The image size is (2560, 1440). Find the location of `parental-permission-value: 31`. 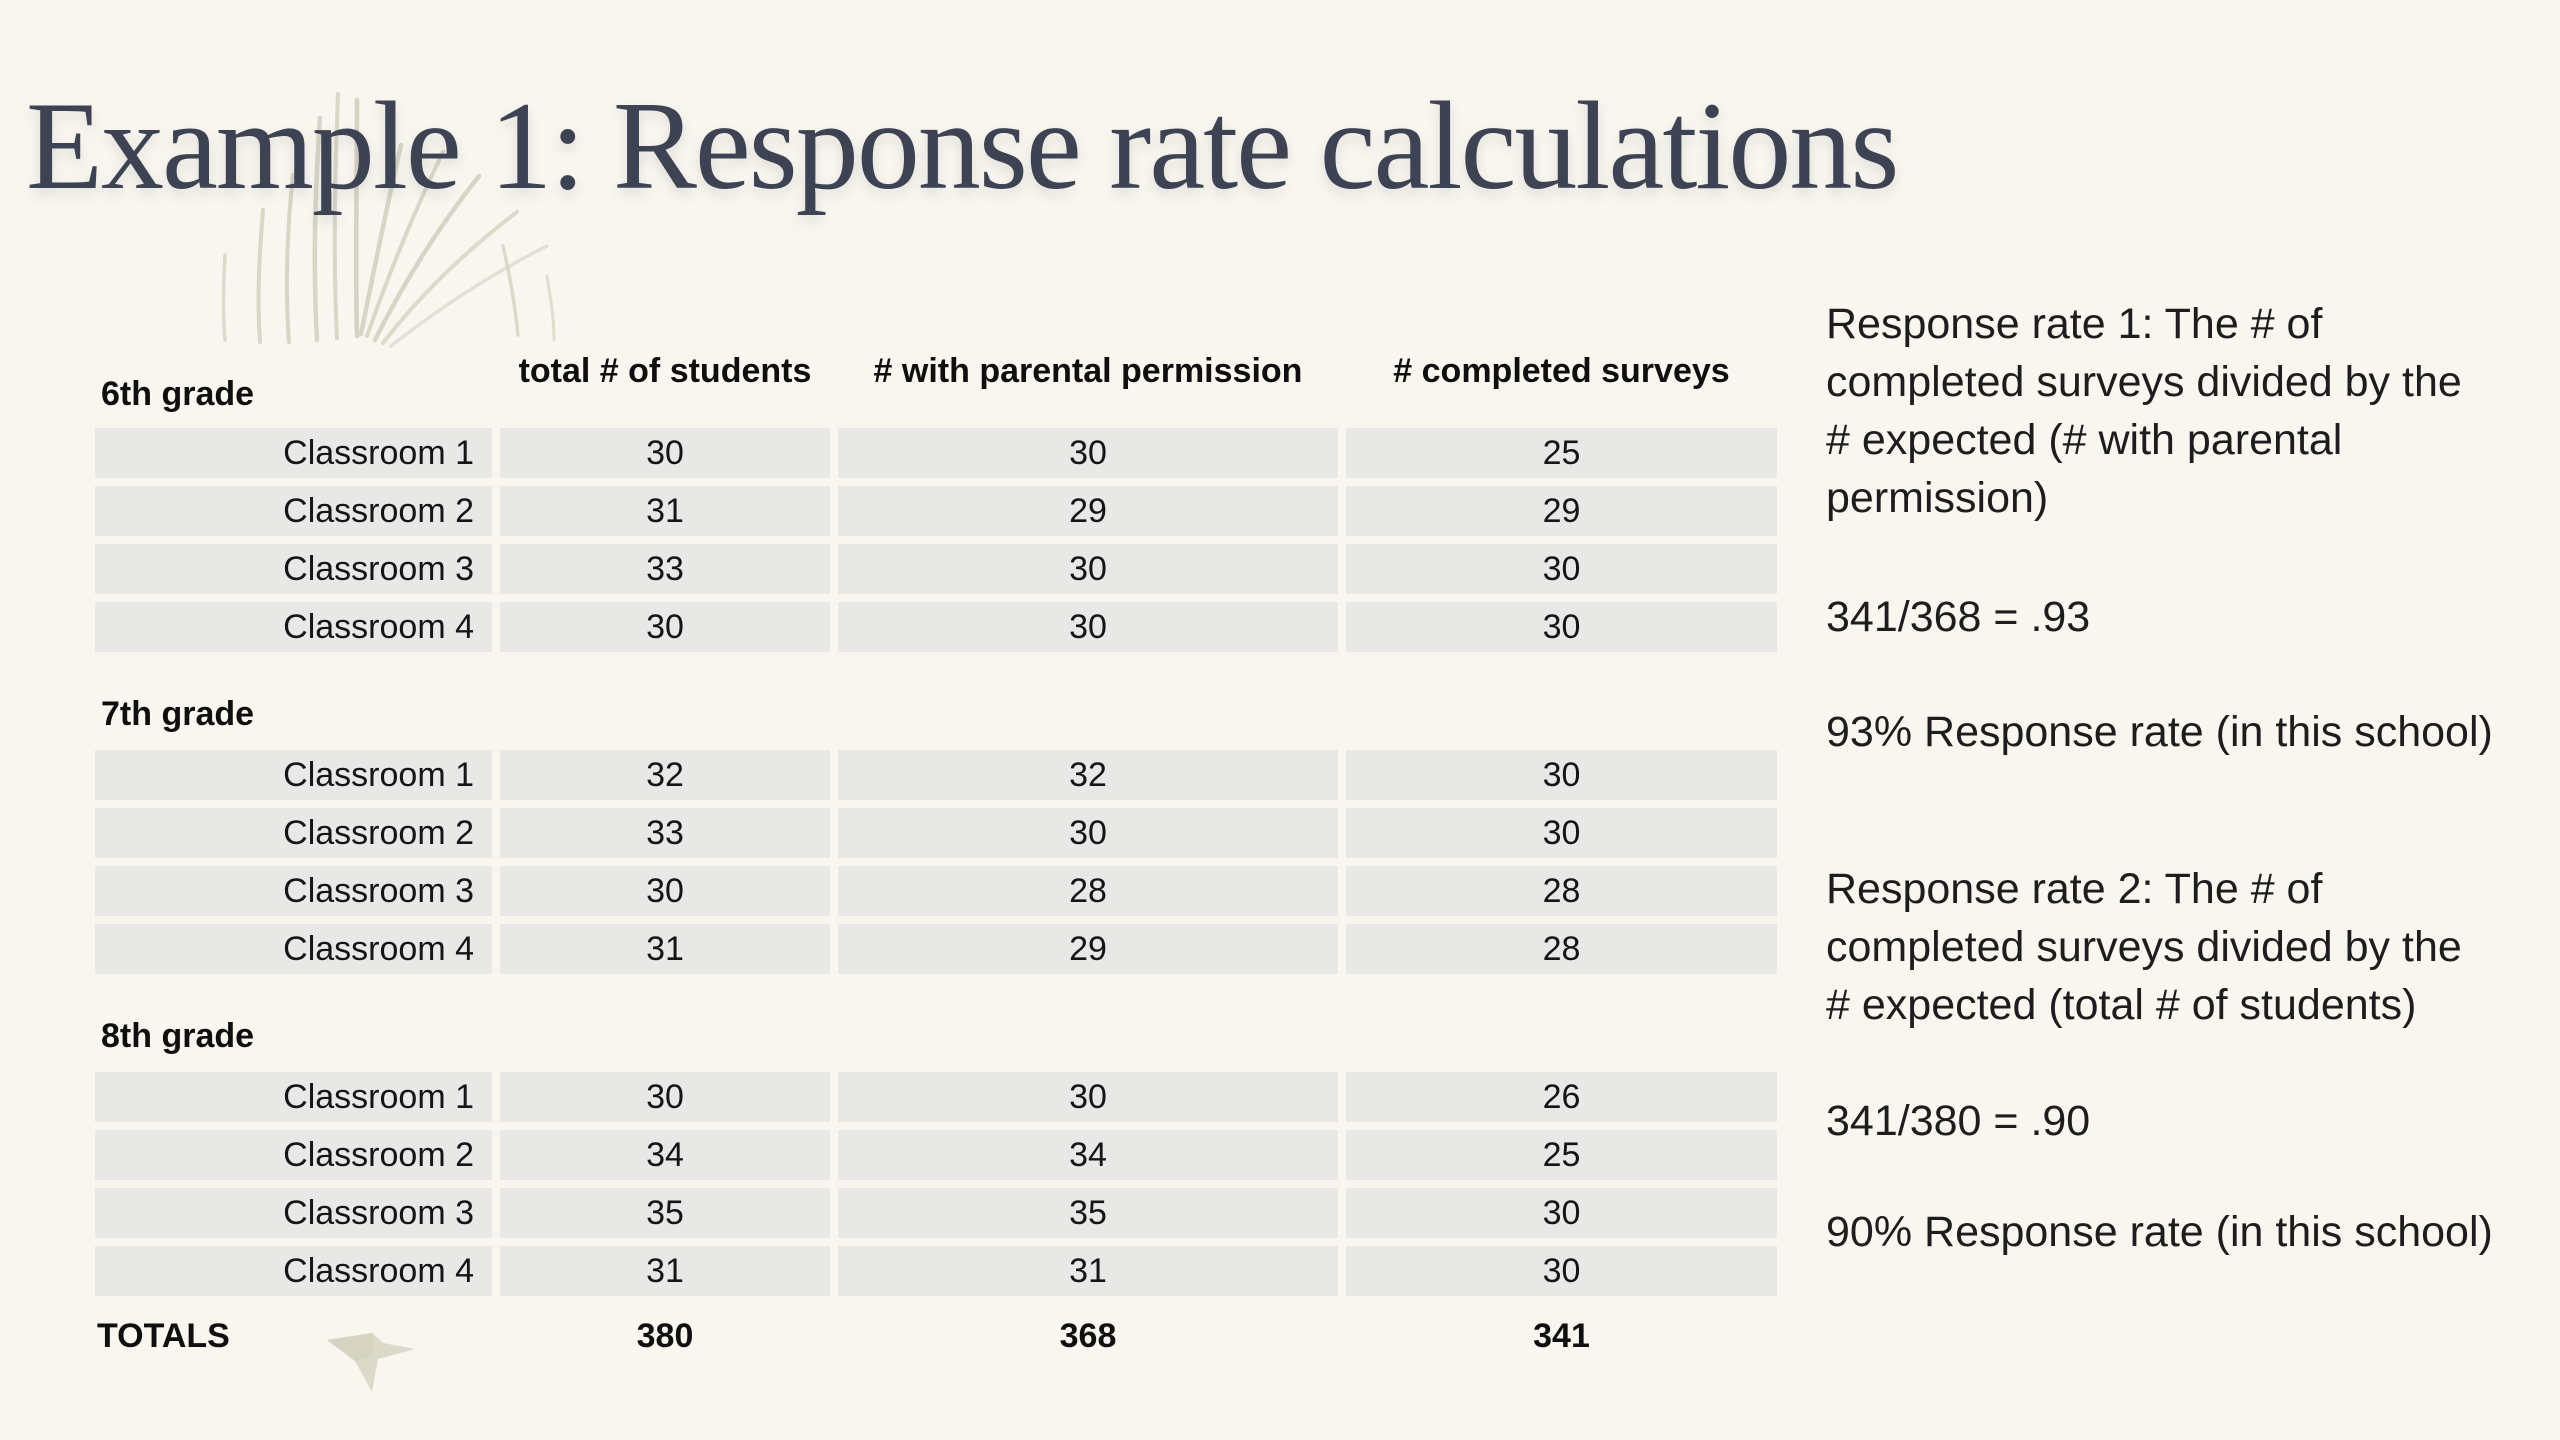

parental-permission-value: 31 is located at coordinates (1088, 1271).